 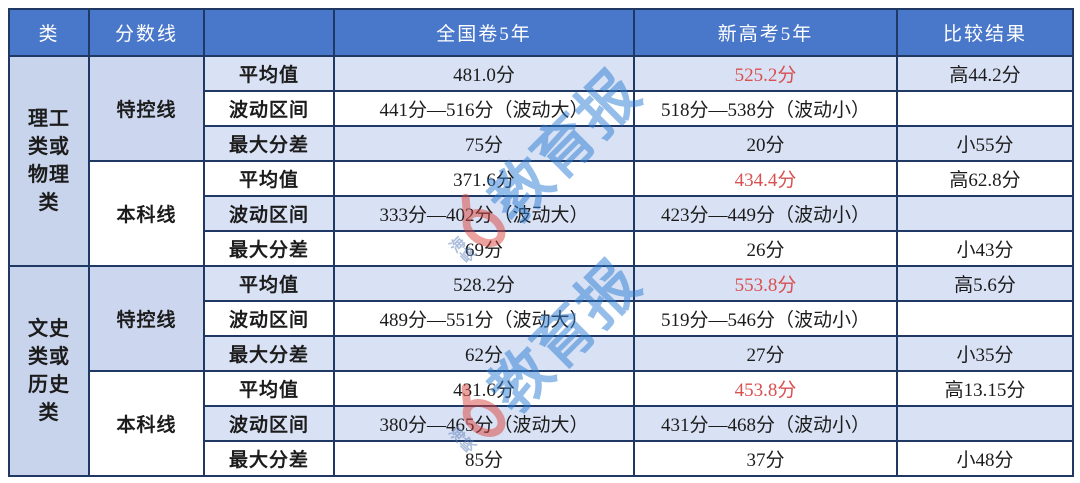 I want to click on comparison-result-cell: 小55分, so click(x=985, y=143).